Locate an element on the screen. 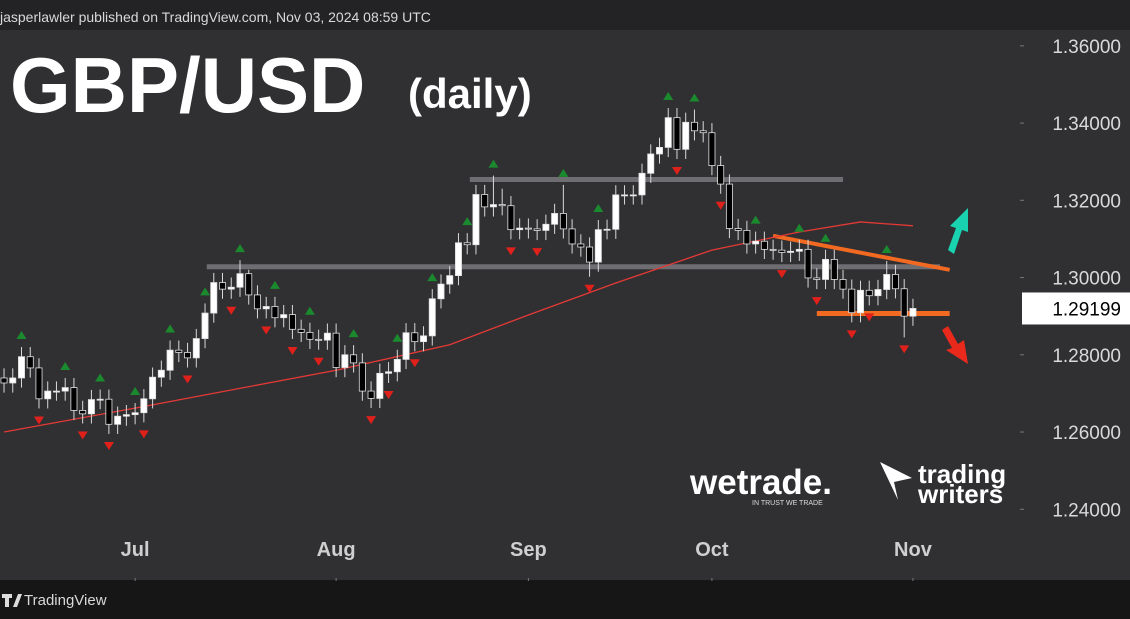 The height and width of the screenshot is (619, 1130). x-tick-label: Nov is located at coordinates (913, 550).